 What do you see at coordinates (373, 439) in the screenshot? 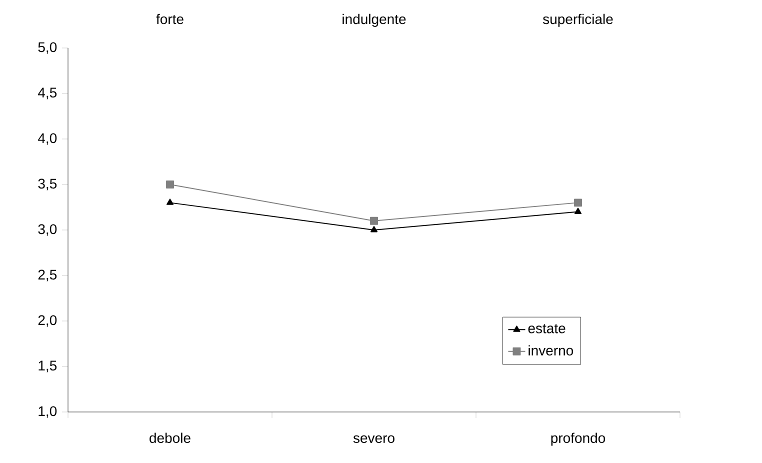
I see `x-tick-label: severo` at bounding box center [373, 439].